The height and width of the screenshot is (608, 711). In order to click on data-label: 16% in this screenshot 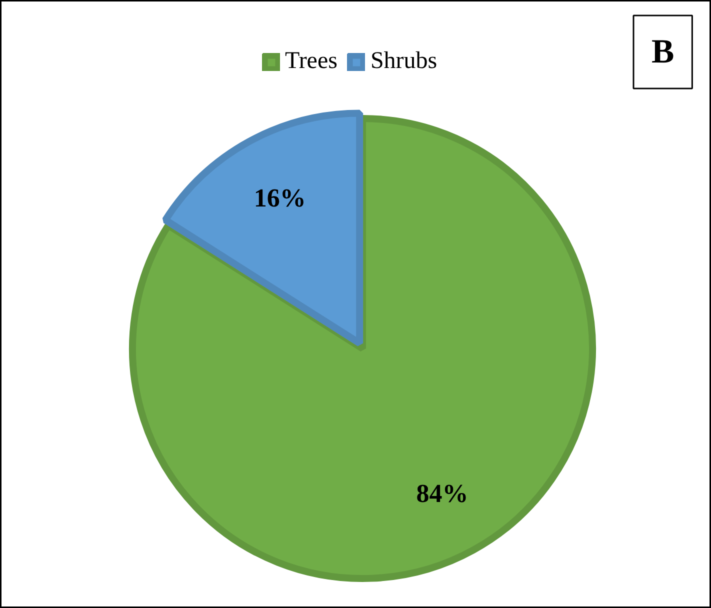, I will do `click(280, 198)`.